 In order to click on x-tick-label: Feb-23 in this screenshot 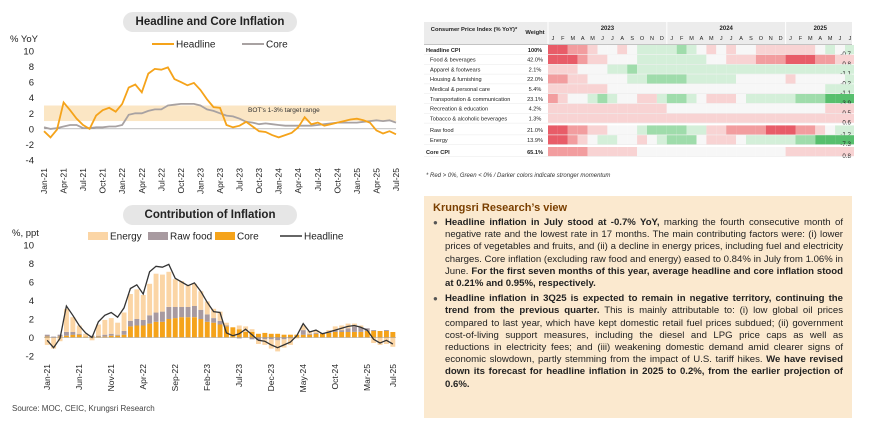, I will do `click(207, 377)`.